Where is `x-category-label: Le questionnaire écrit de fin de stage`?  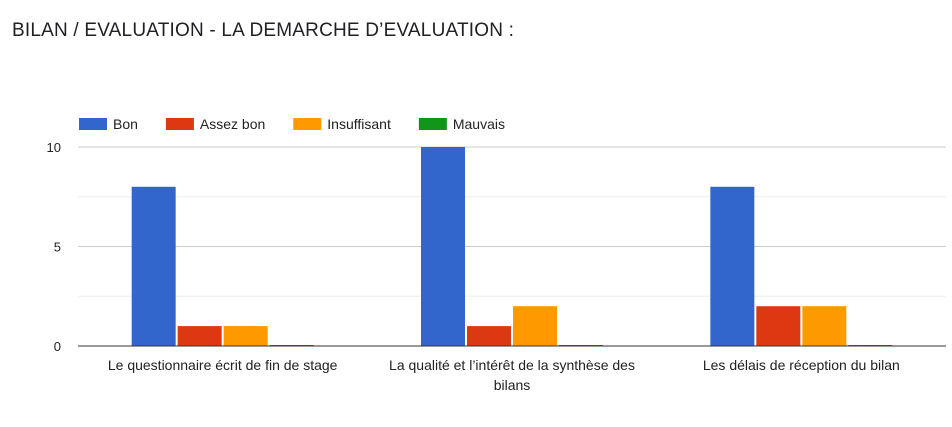
x-category-label: Le questionnaire écrit de fin de stage is located at coordinates (223, 365).